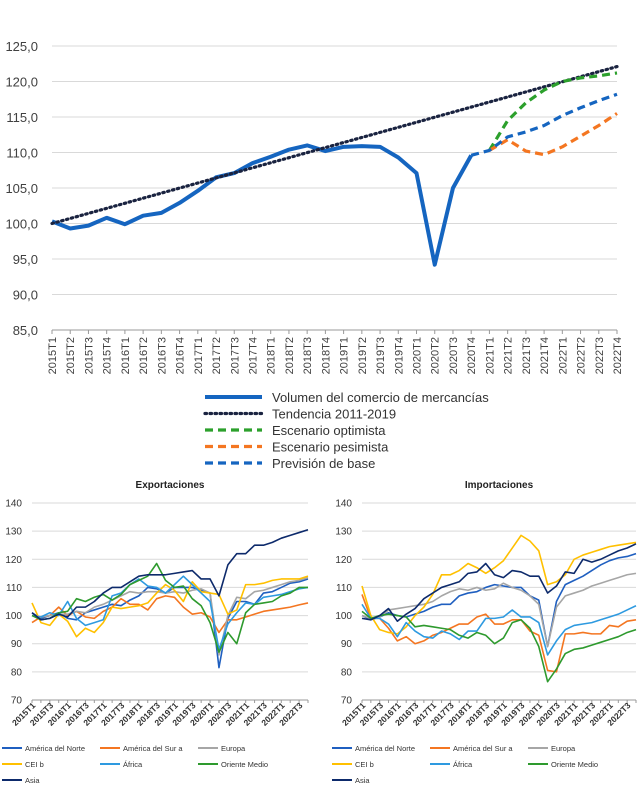  What do you see at coordinates (323, 463) in the screenshot?
I see `legend-label: Previsión de base` at bounding box center [323, 463].